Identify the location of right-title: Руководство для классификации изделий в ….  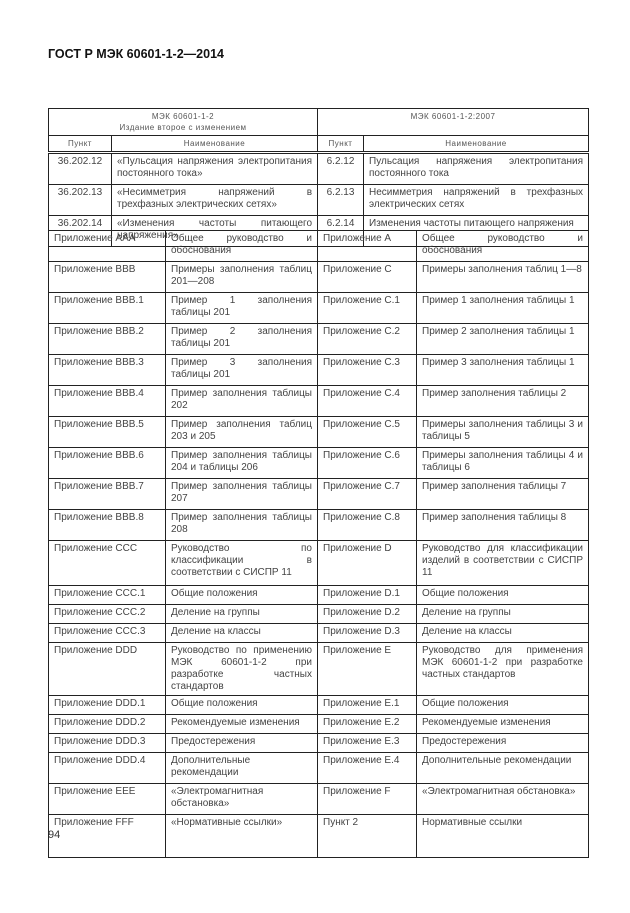
(502, 563).